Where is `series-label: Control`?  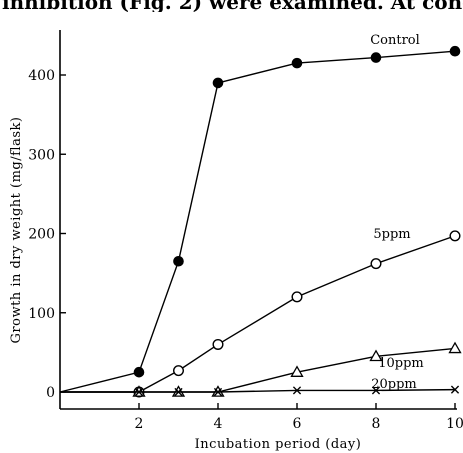 series-label: Control is located at coordinates (395, 40).